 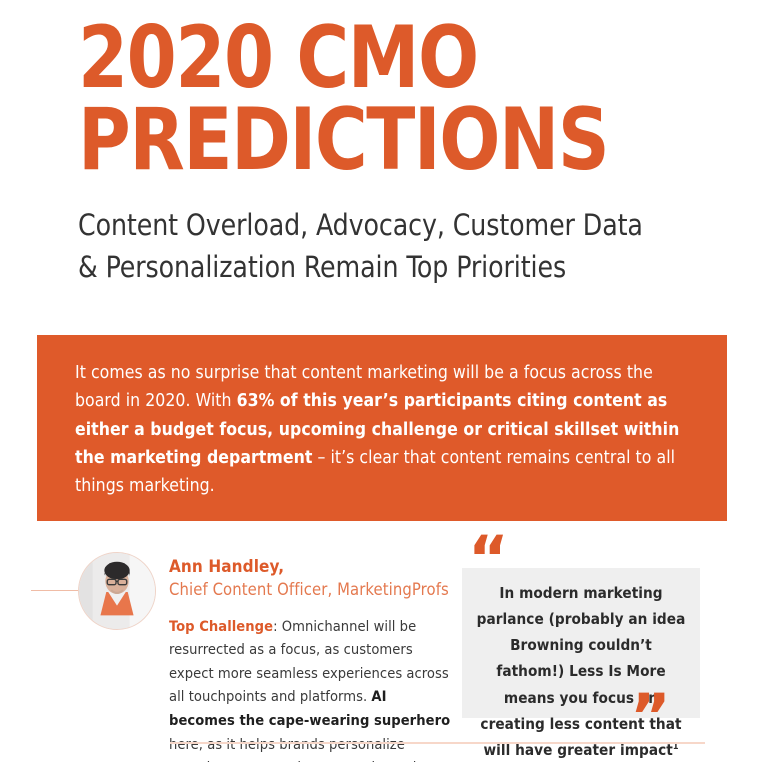 What do you see at coordinates (309, 590) in the screenshot?
I see `person-role: Chief Content Officer, MarketingProfs` at bounding box center [309, 590].